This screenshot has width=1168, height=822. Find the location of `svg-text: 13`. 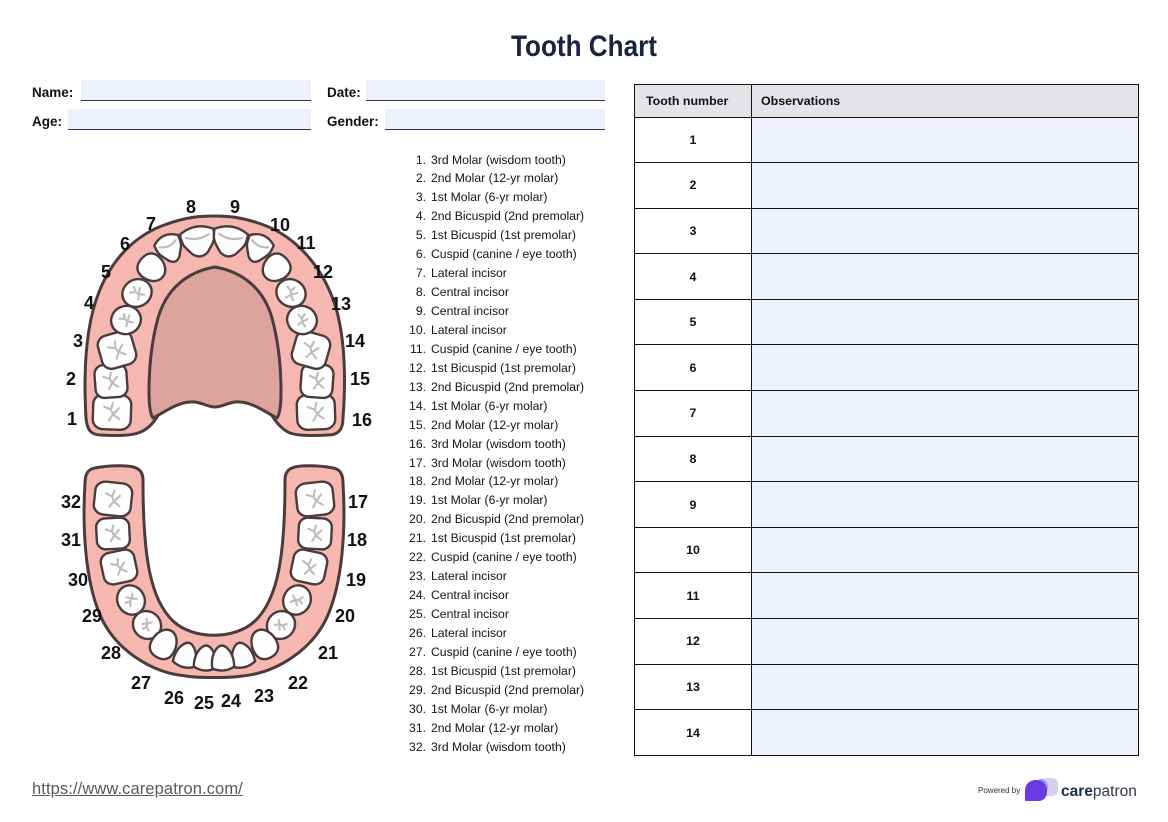

svg-text: 13 is located at coordinates (341, 304).